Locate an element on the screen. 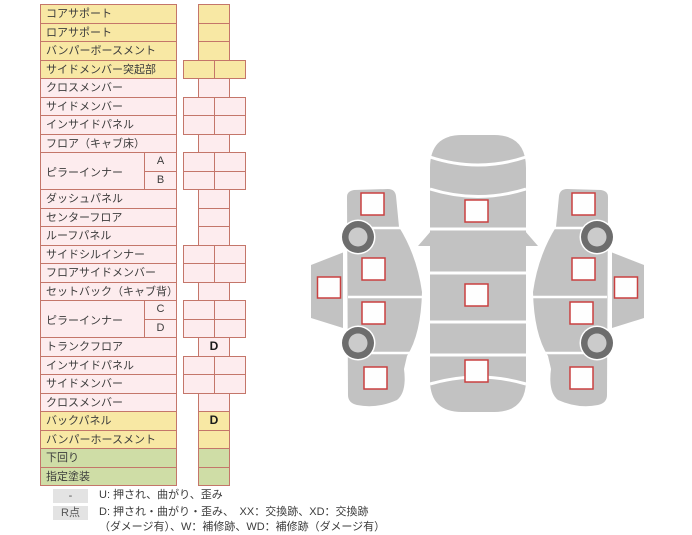  part-label: セットバック（キャブ背） is located at coordinates (108, 291).